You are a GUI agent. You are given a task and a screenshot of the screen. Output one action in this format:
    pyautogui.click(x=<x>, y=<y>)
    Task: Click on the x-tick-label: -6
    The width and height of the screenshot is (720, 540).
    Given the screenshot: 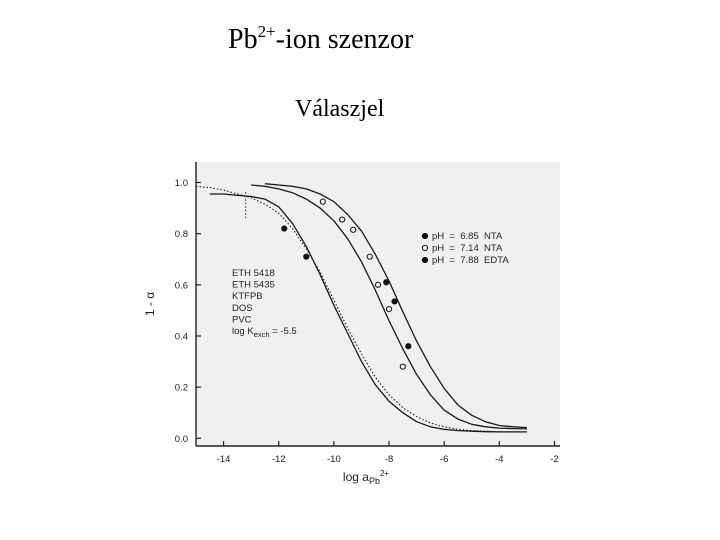 What is the action you would take?
    pyautogui.click(x=444, y=459)
    